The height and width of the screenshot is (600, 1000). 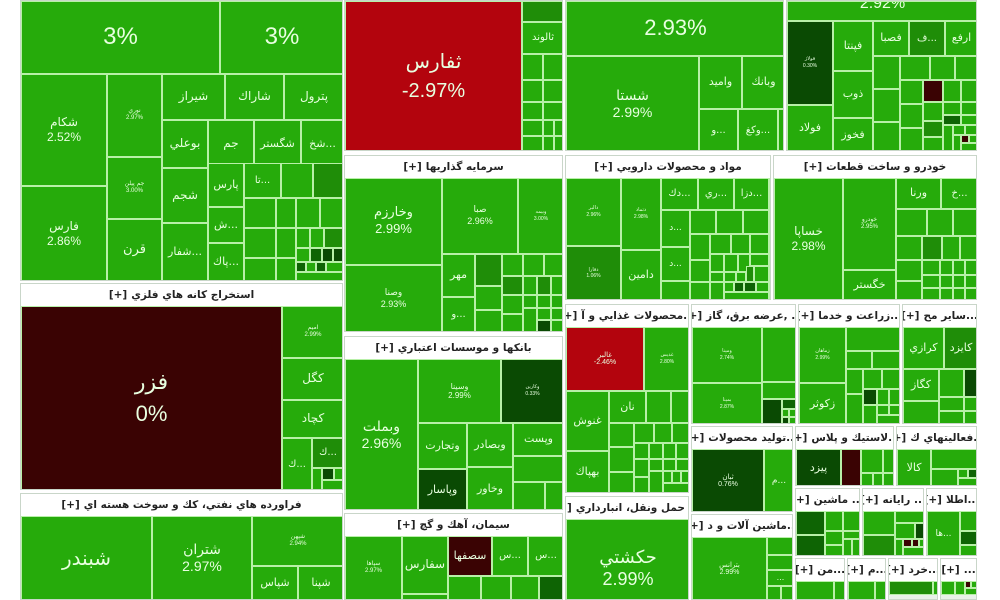 What do you see at coordinates (751, 194) in the screenshot?
I see `stock-tile: ...دزا` at bounding box center [751, 194].